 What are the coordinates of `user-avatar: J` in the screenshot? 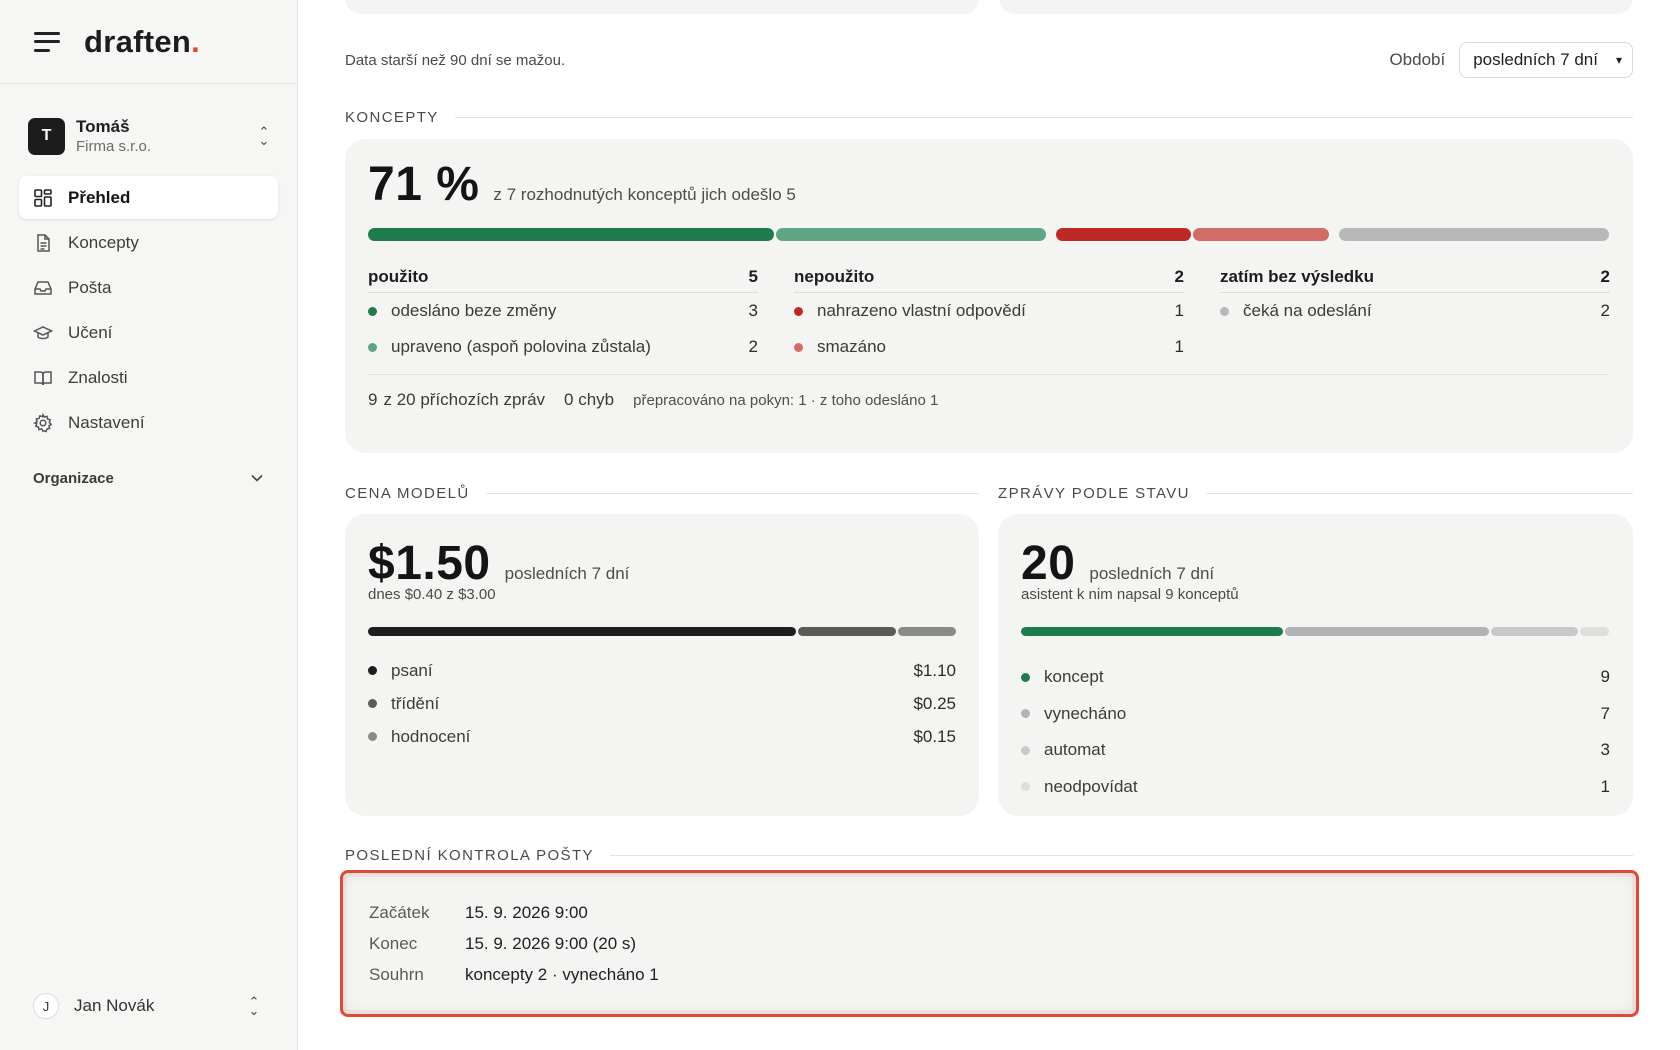 It's located at (46, 1006).